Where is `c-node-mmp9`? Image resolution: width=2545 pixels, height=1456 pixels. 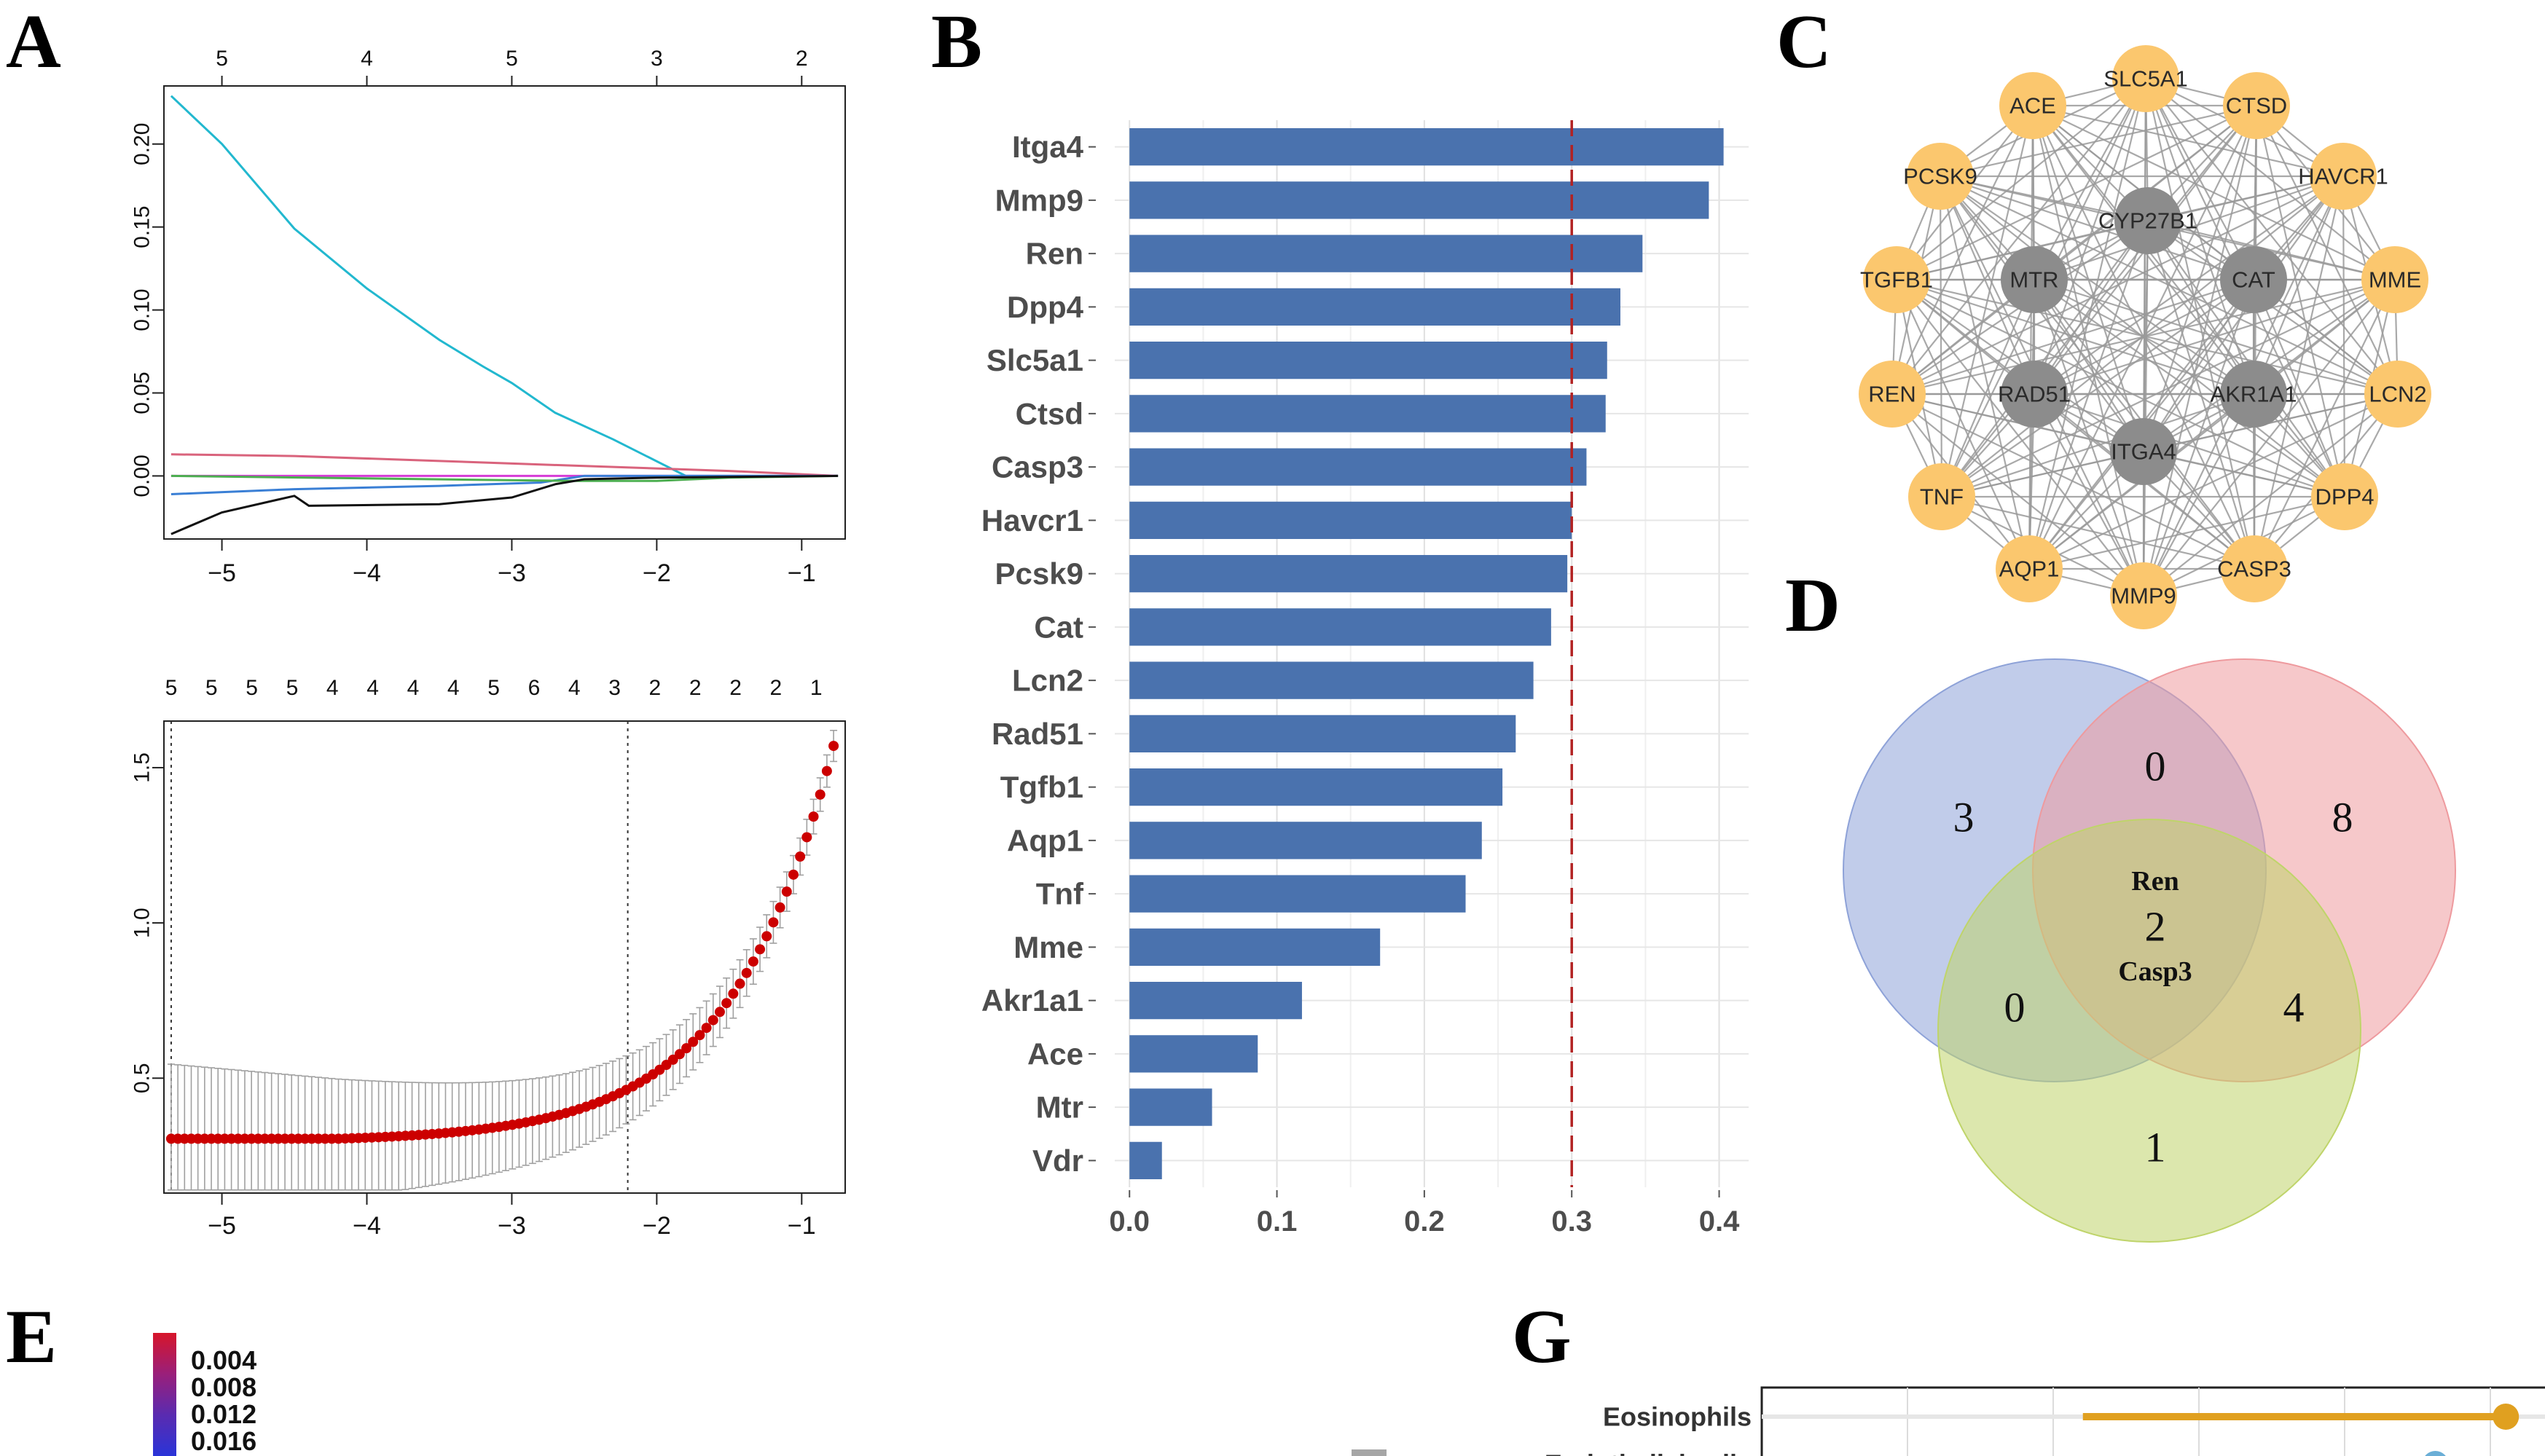
c-node-mmp9 is located at coordinates (2143, 595).